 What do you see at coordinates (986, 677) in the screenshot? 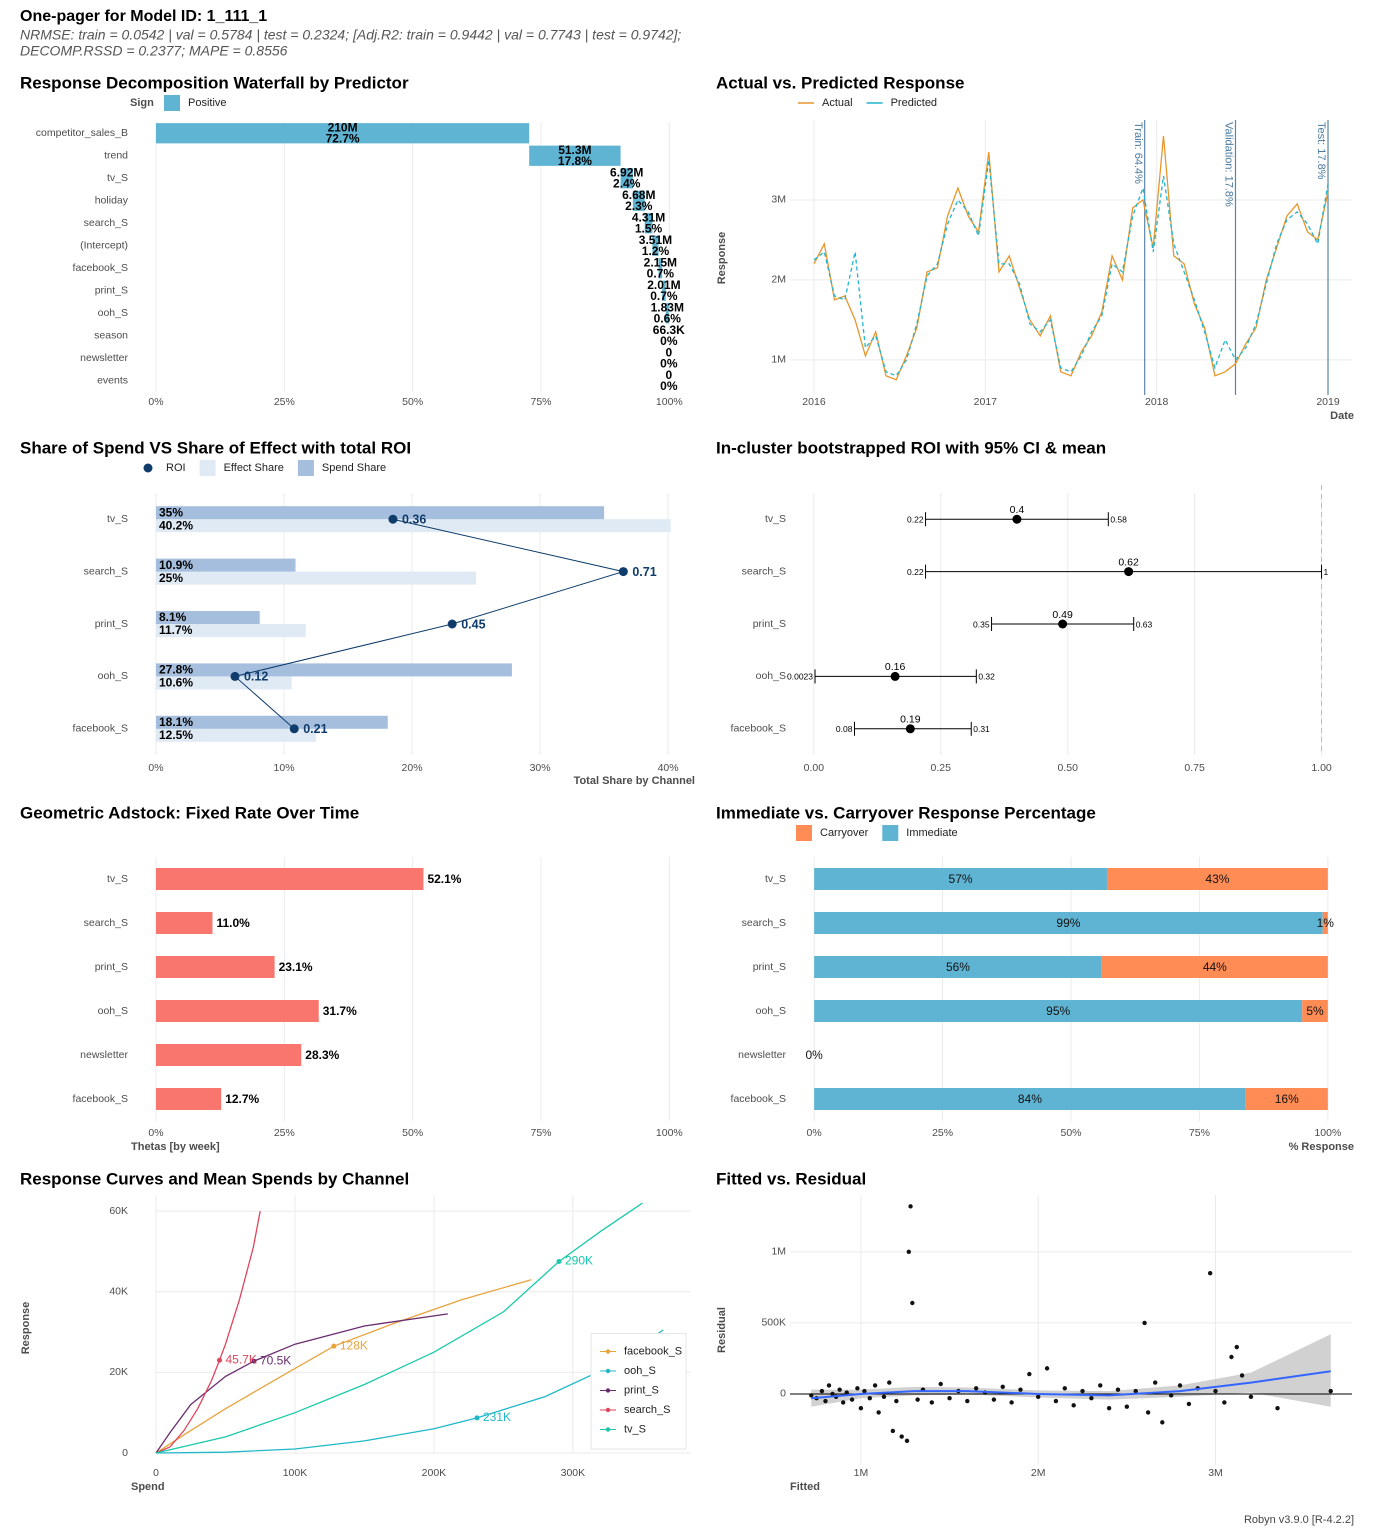
I see `upper-label: 0.32` at bounding box center [986, 677].